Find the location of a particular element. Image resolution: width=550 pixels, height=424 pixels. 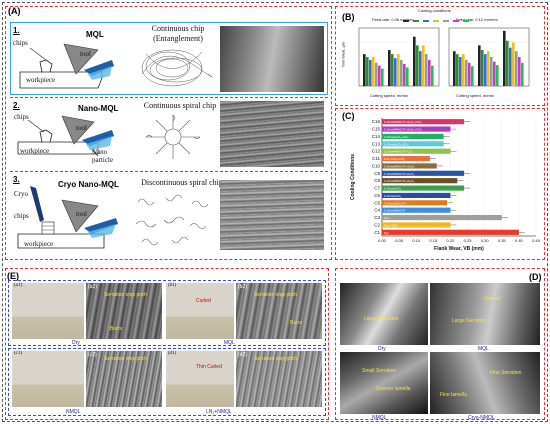

method-mql: MQL is located at coordinates (95, 34).